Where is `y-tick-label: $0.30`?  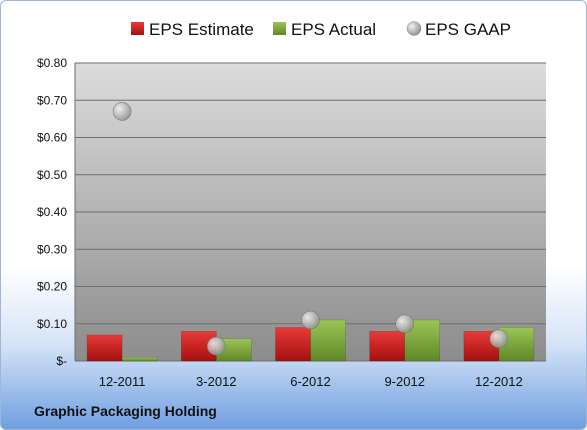 y-tick-label: $0.30 is located at coordinates (52, 249).